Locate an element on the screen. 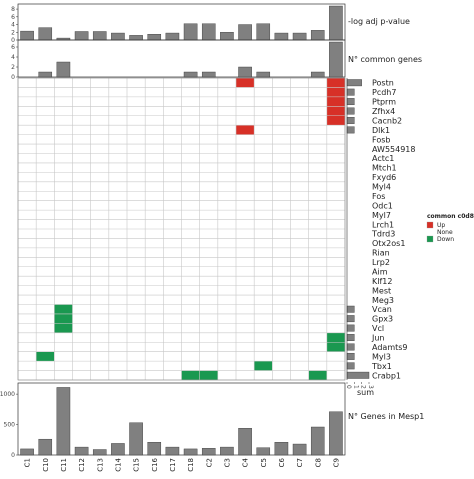 This screenshot has width=474, height=479. heatmap-cell-crabp1-c8 is located at coordinates (317, 375).